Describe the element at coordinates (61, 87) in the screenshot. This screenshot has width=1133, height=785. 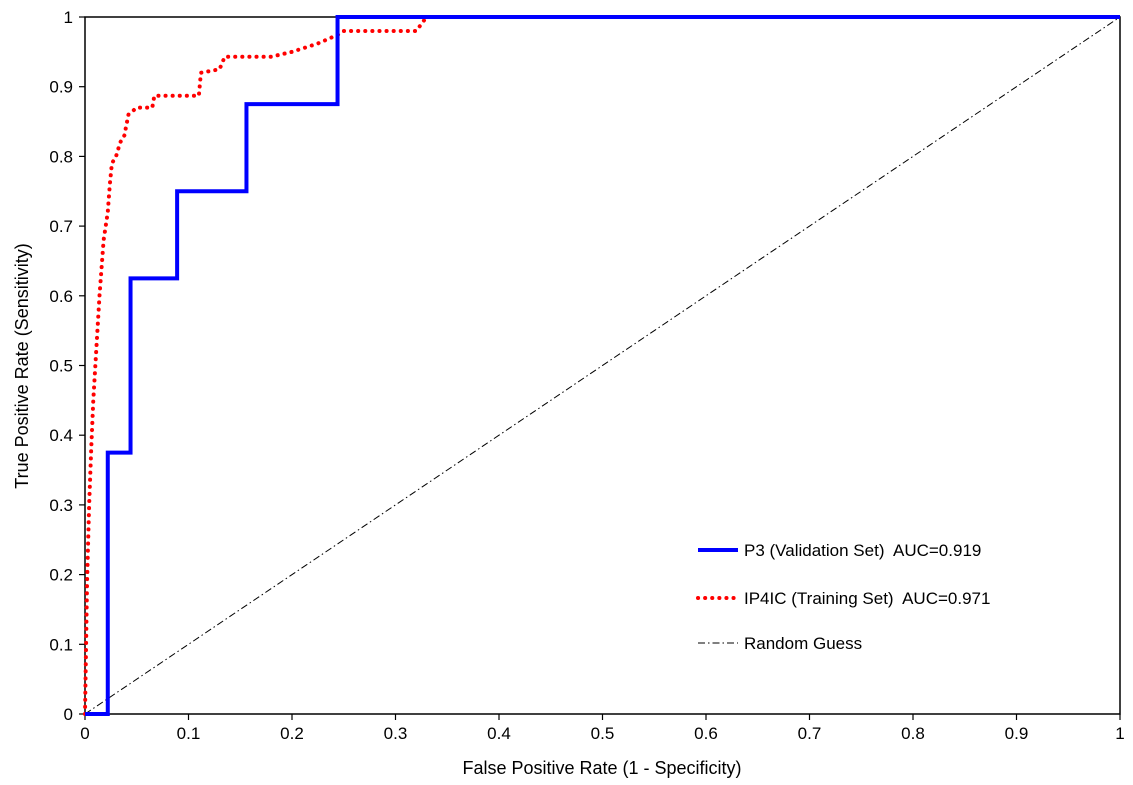
I see `y-tick-label: 0.9` at that location.